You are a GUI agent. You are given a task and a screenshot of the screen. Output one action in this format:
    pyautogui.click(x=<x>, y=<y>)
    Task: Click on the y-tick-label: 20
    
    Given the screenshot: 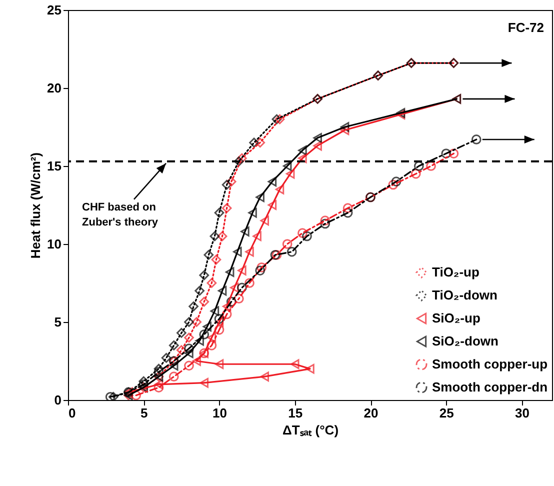 What is the action you would take?
    pyautogui.click(x=54, y=88)
    